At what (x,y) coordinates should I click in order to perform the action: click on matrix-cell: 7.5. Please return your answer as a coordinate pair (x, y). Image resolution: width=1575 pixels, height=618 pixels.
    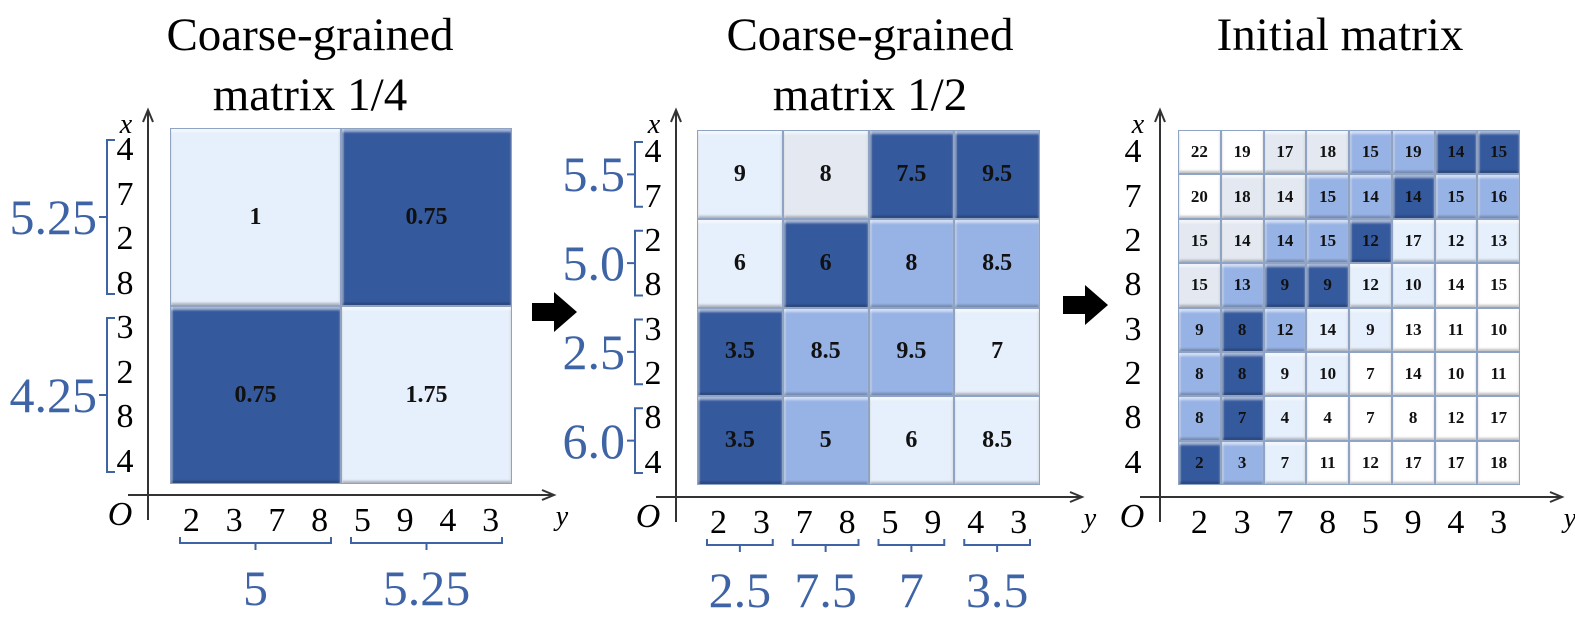
    Looking at the image, I should click on (911, 174).